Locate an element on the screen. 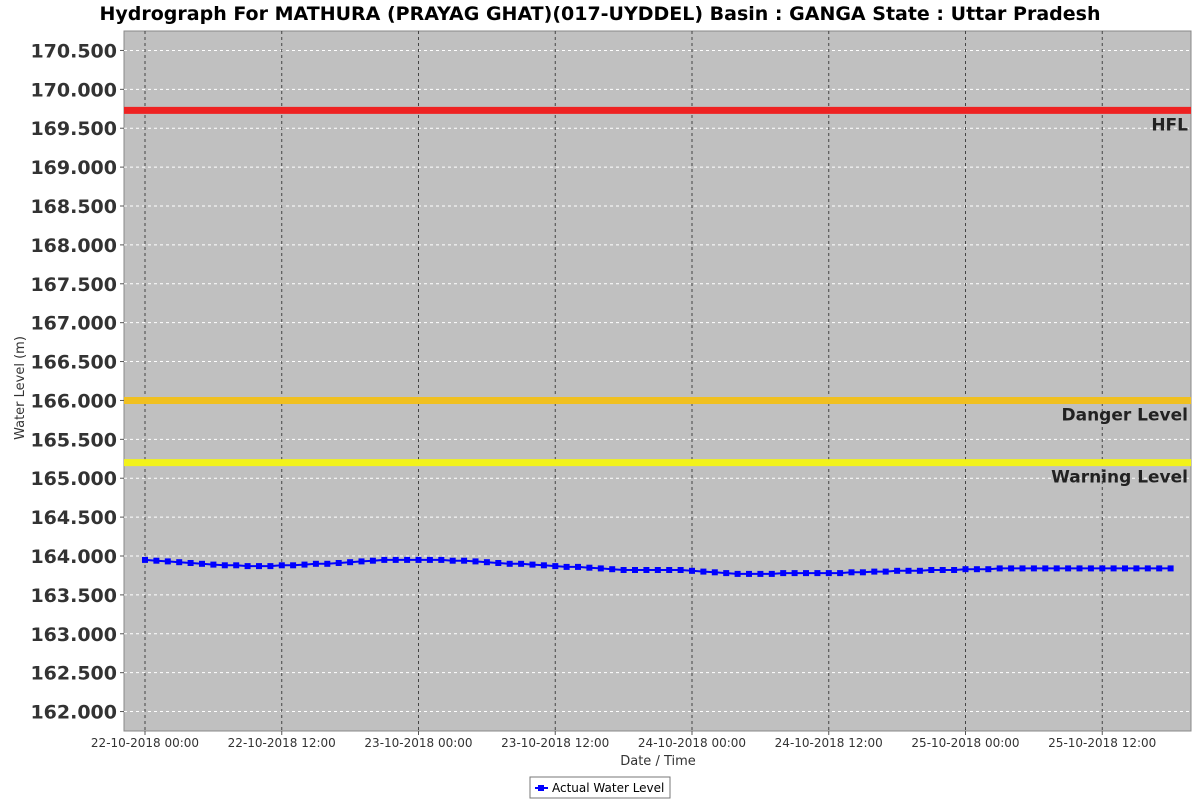 This screenshot has height=800, width=1200. y-tick-label: 166.500 is located at coordinates (73, 363).